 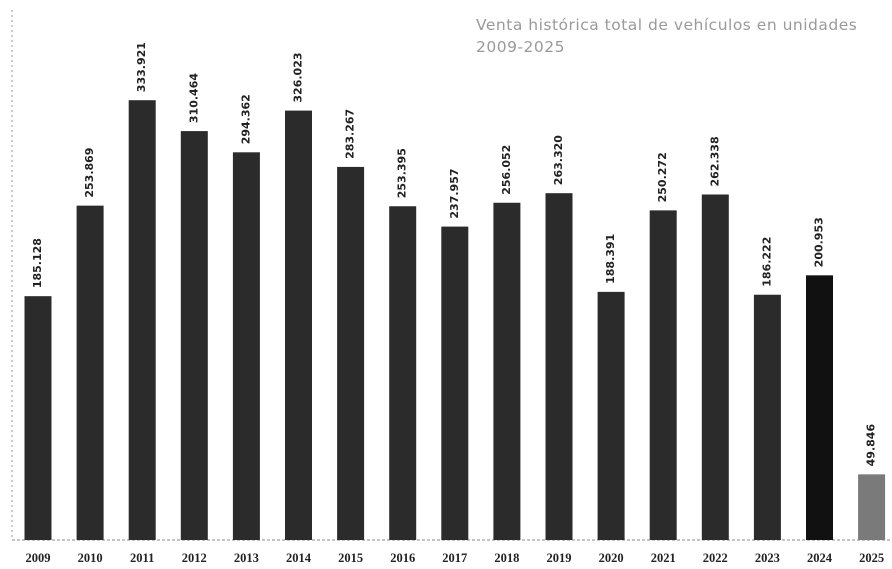 What do you see at coordinates (194, 558) in the screenshot?
I see `x-tick-label: 2012` at bounding box center [194, 558].